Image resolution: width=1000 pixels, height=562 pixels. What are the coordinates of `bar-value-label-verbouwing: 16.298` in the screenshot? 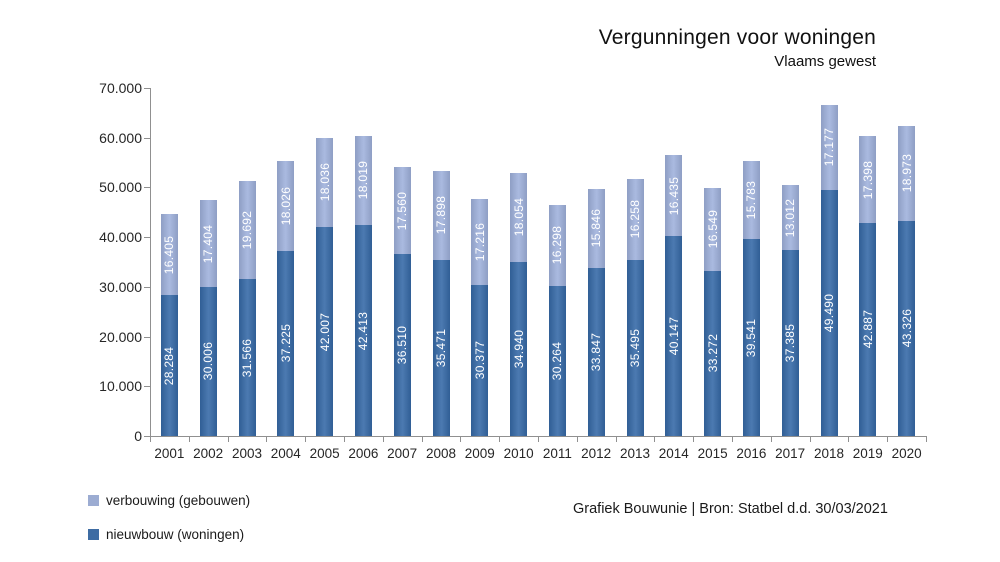 It's located at (557, 245).